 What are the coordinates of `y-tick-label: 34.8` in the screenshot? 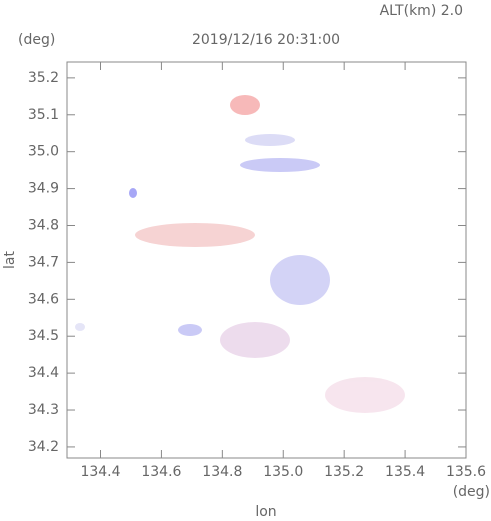 It's located at (43, 225).